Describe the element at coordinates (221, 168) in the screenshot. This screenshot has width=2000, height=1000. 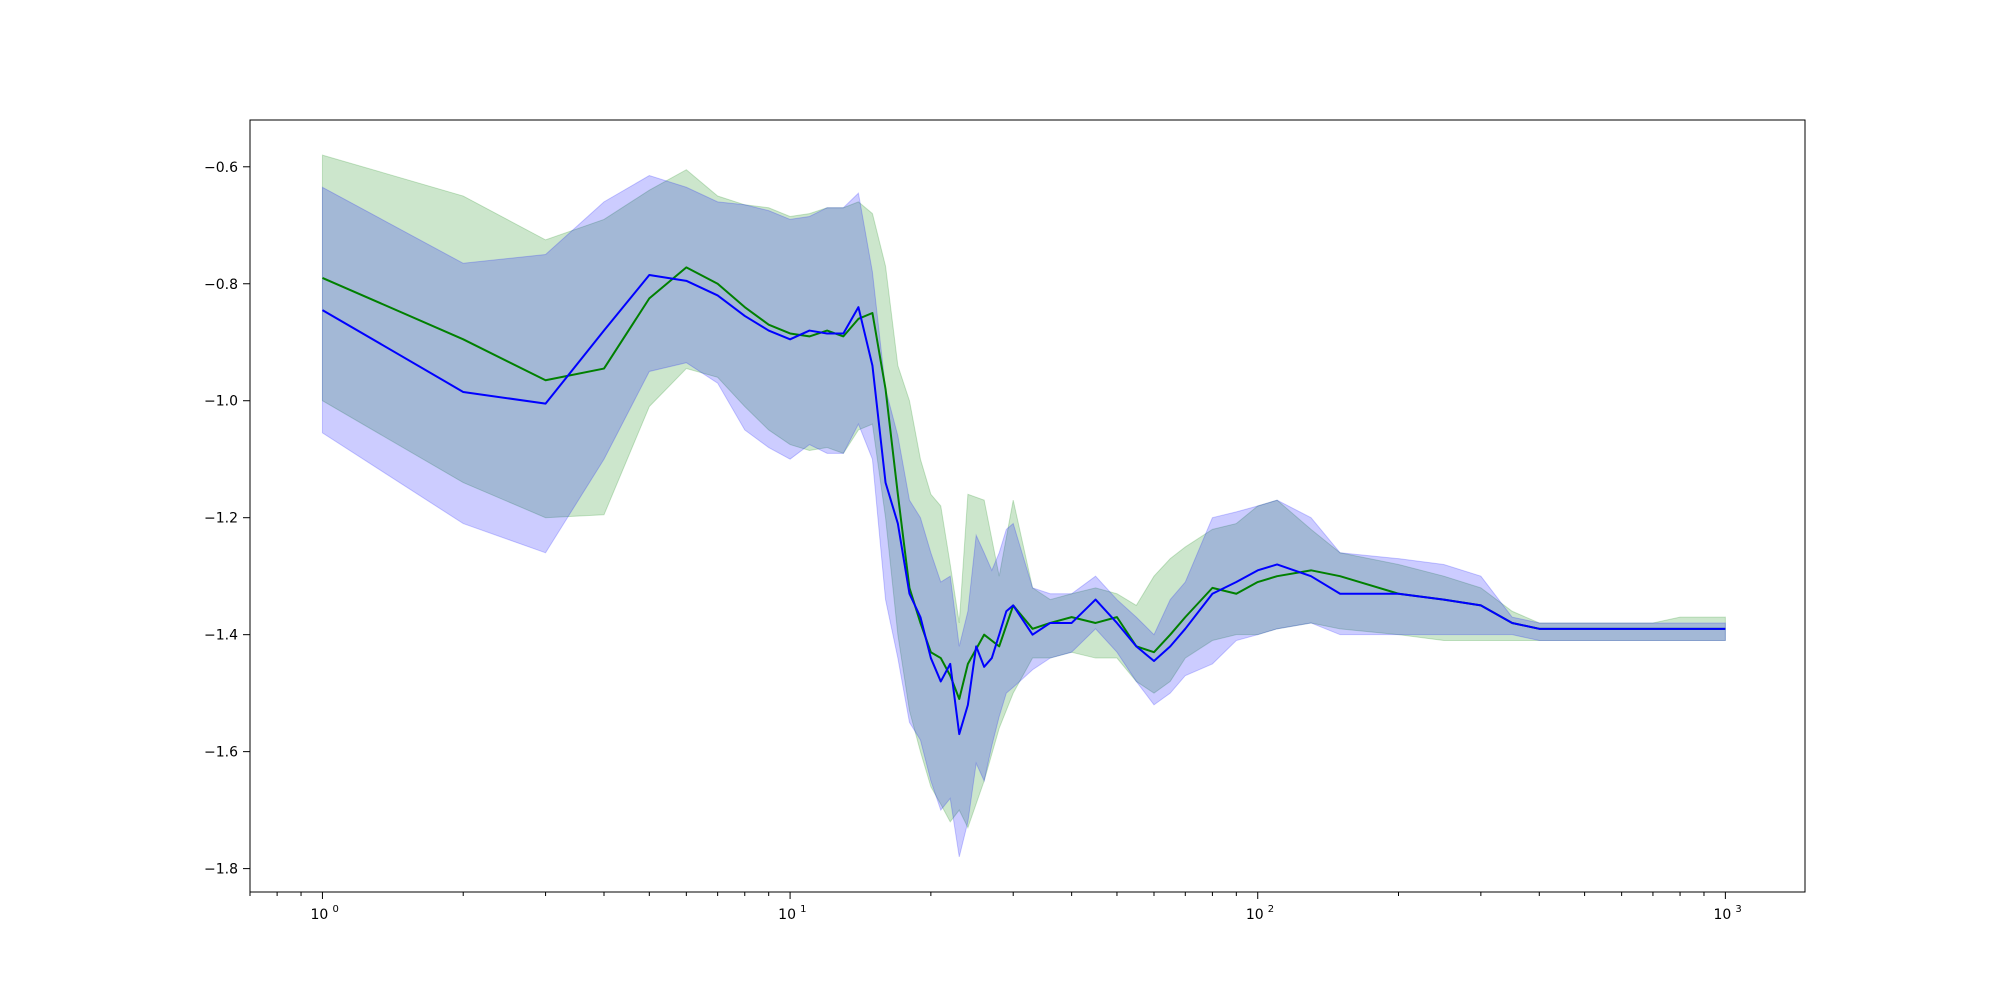
I see `y-tick-label: −0.6` at that location.